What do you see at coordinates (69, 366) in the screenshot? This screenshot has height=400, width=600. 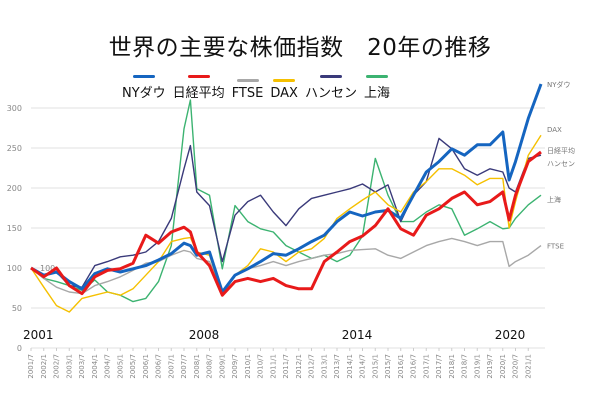 I see `x-tick-label: 2003/1` at bounding box center [69, 366].